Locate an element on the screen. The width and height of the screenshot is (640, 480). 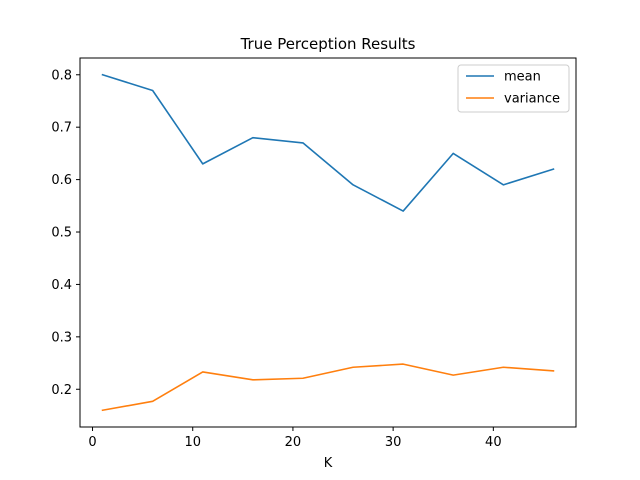
y-tick-label: 0.8 is located at coordinates (61, 75).